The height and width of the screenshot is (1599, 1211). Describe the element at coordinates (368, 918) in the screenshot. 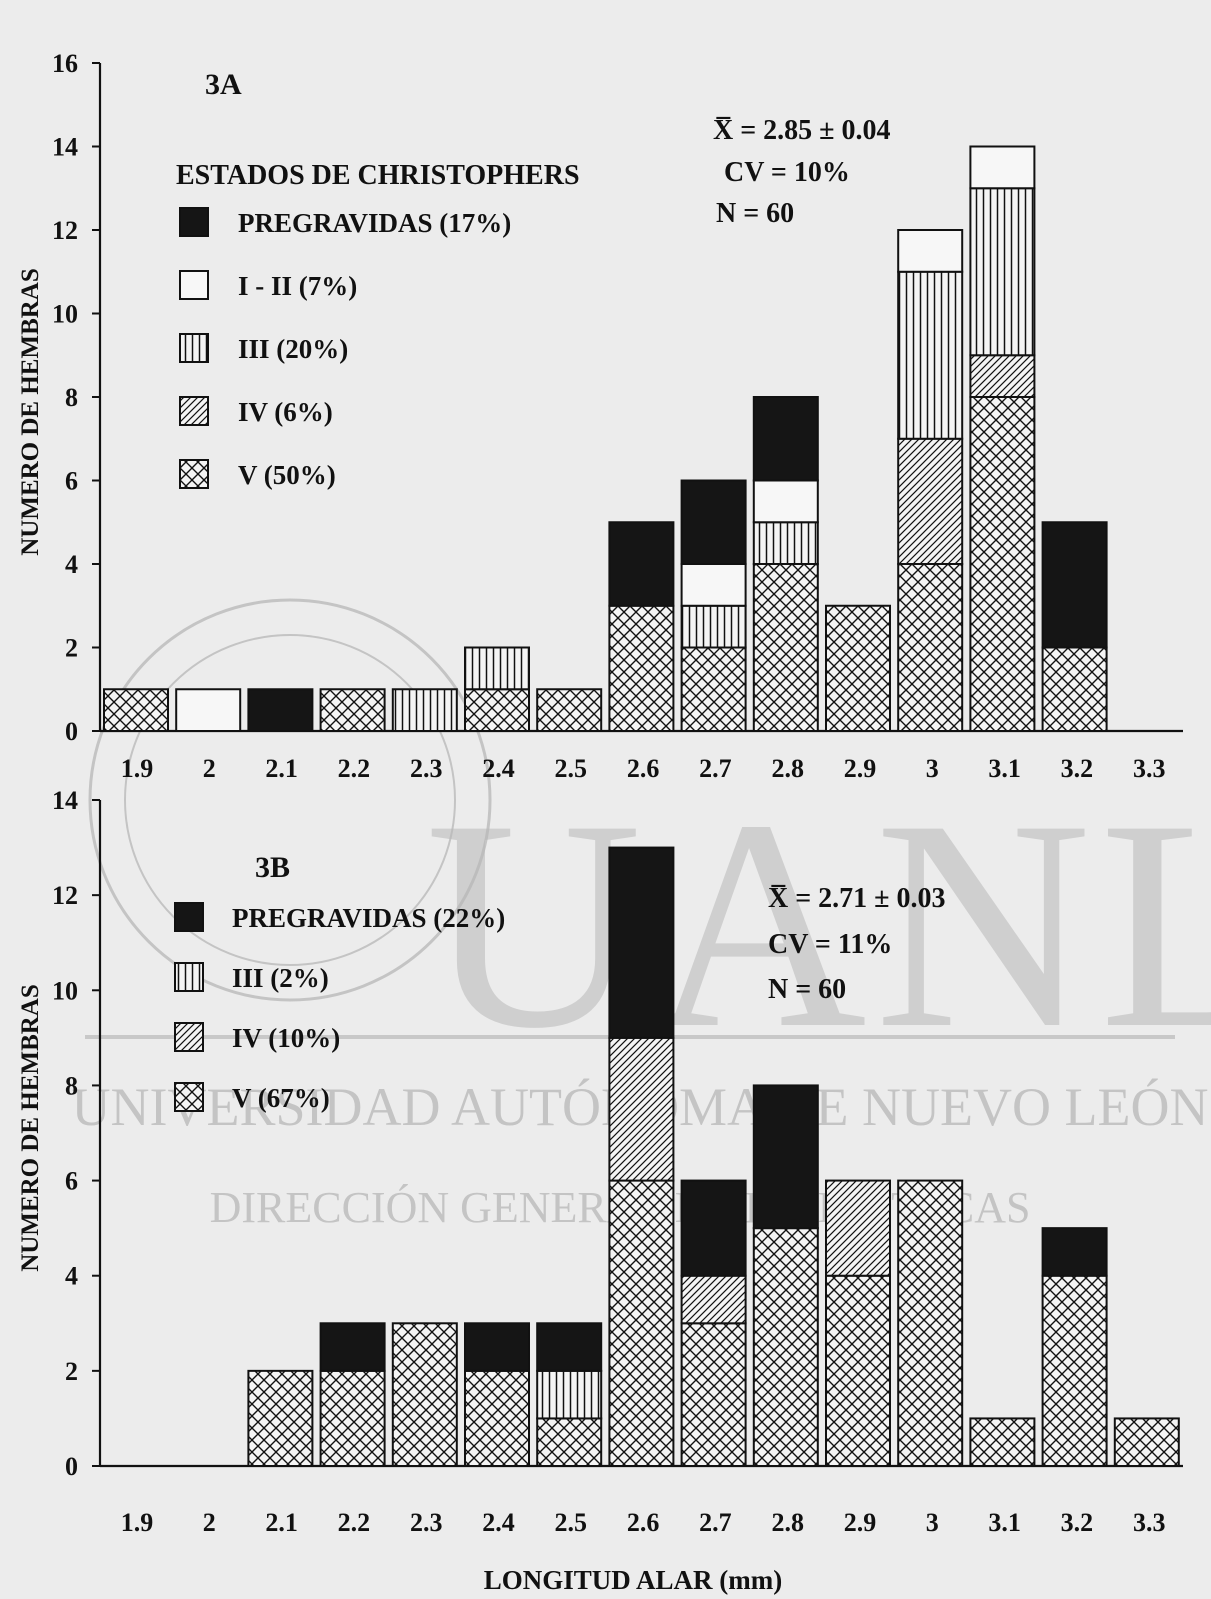

I see `legend-label: PREGRAVIDAS (22%)` at that location.